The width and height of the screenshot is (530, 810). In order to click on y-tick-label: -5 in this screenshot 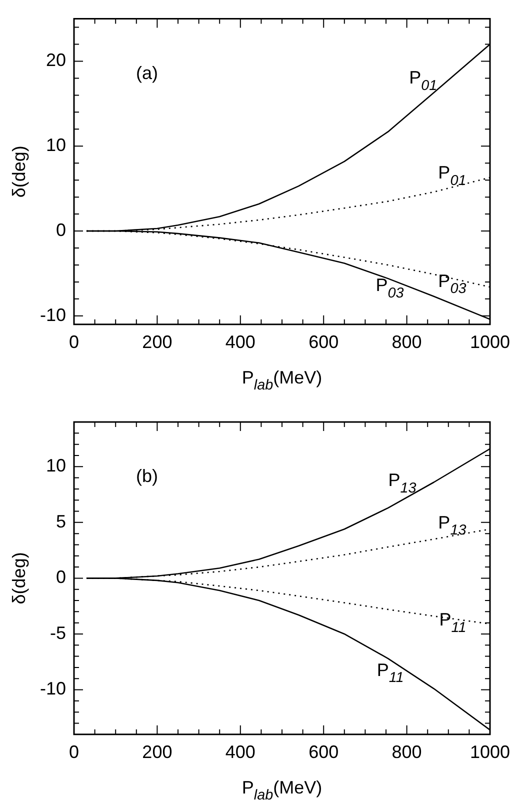, I will do `click(58, 632)`.